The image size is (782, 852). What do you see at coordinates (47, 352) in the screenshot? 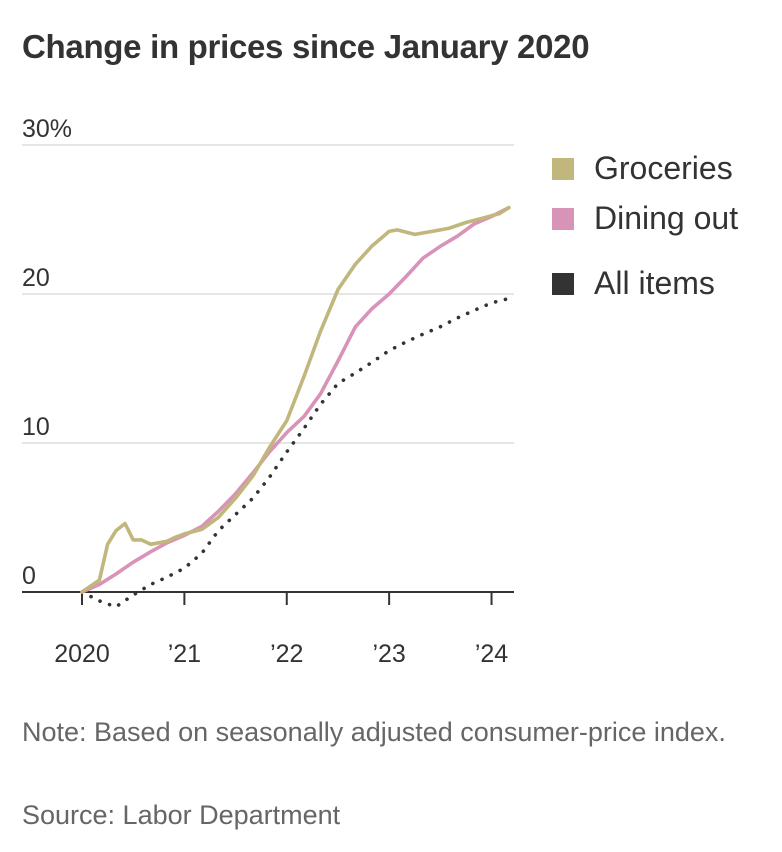
I see `y-axis-ticks: 30% 20 10 0` at bounding box center [47, 352].